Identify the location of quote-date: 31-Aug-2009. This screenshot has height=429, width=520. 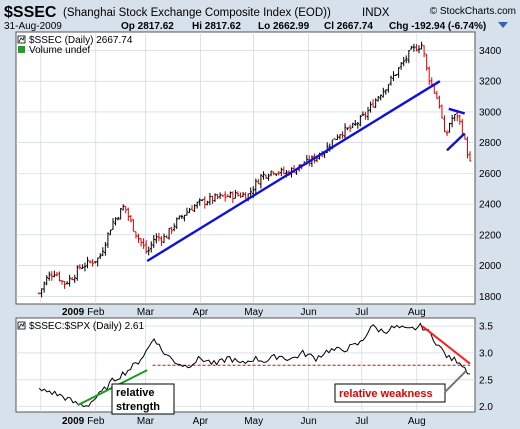
(33, 26).